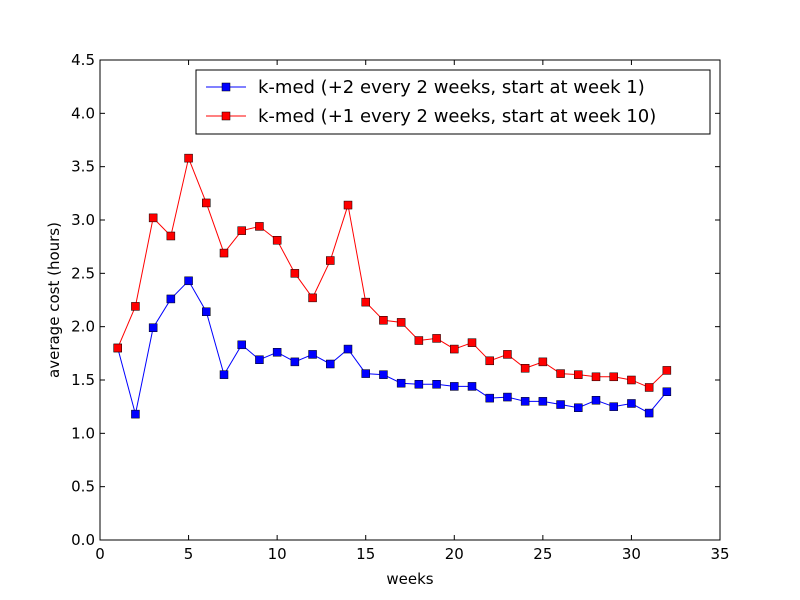  Describe the element at coordinates (409, 579) in the screenshot. I see `x-axis-label: weeks` at that location.